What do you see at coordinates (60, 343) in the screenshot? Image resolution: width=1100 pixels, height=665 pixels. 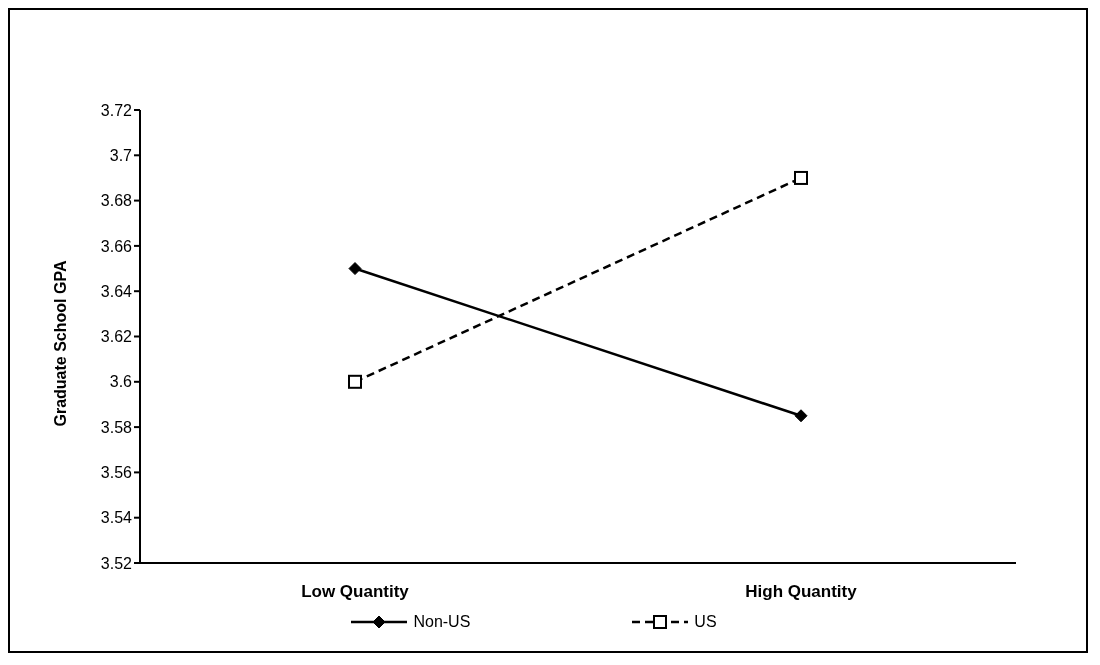 I see `y-axis-title: Graduate School GPA` at bounding box center [60, 343].